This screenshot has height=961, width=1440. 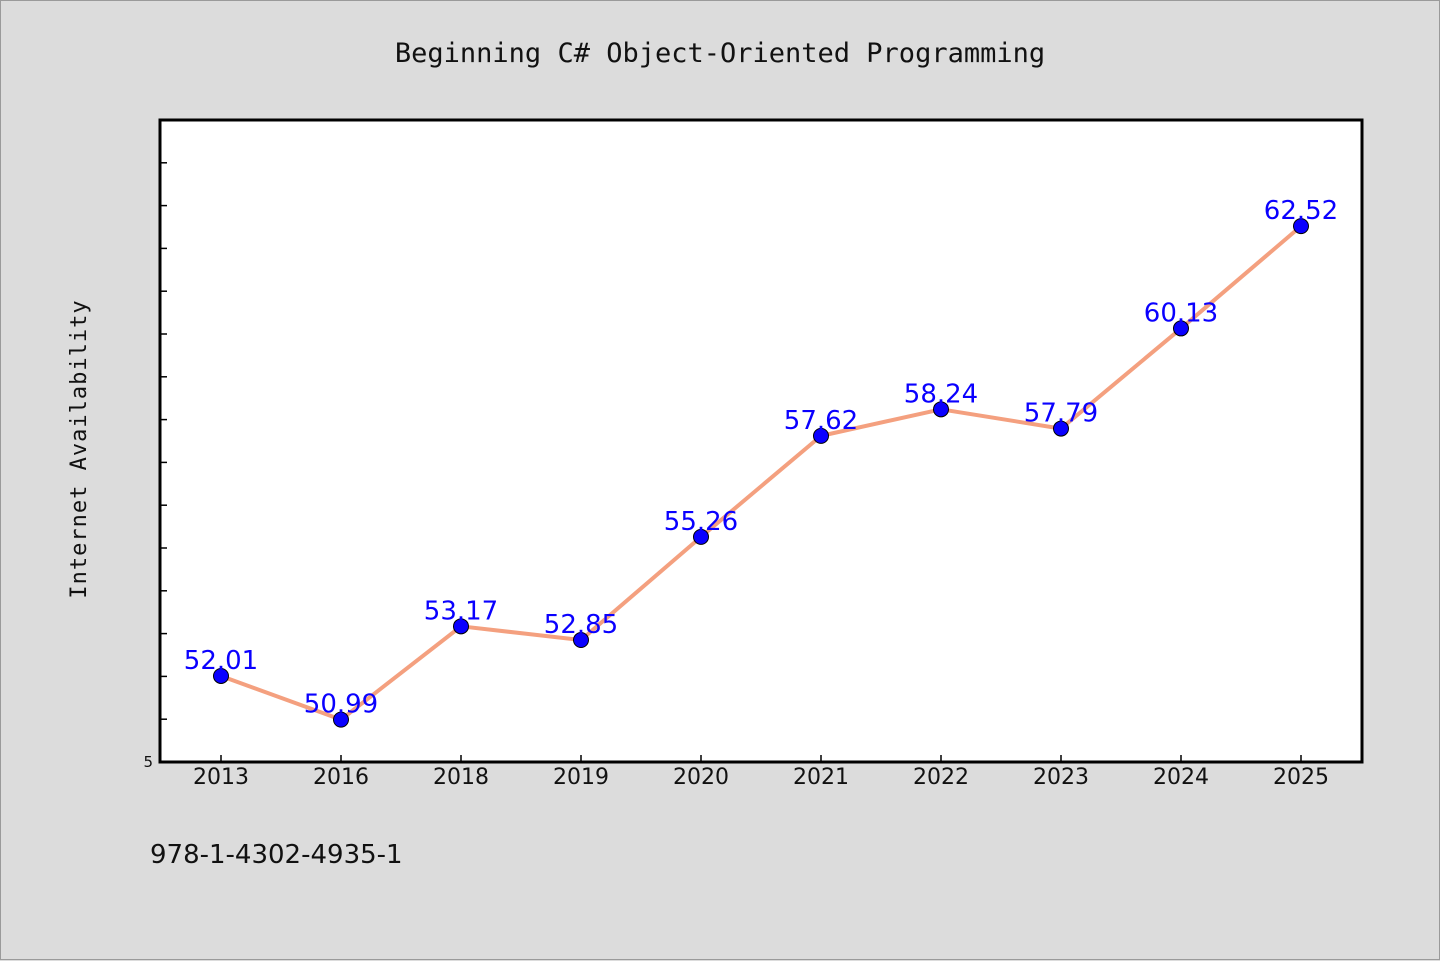 What do you see at coordinates (761, 772) in the screenshot?
I see `x-axis-ticks: 2013 2016 2018 2019 2020 2021 2022 2023 2024 2025` at bounding box center [761, 772].